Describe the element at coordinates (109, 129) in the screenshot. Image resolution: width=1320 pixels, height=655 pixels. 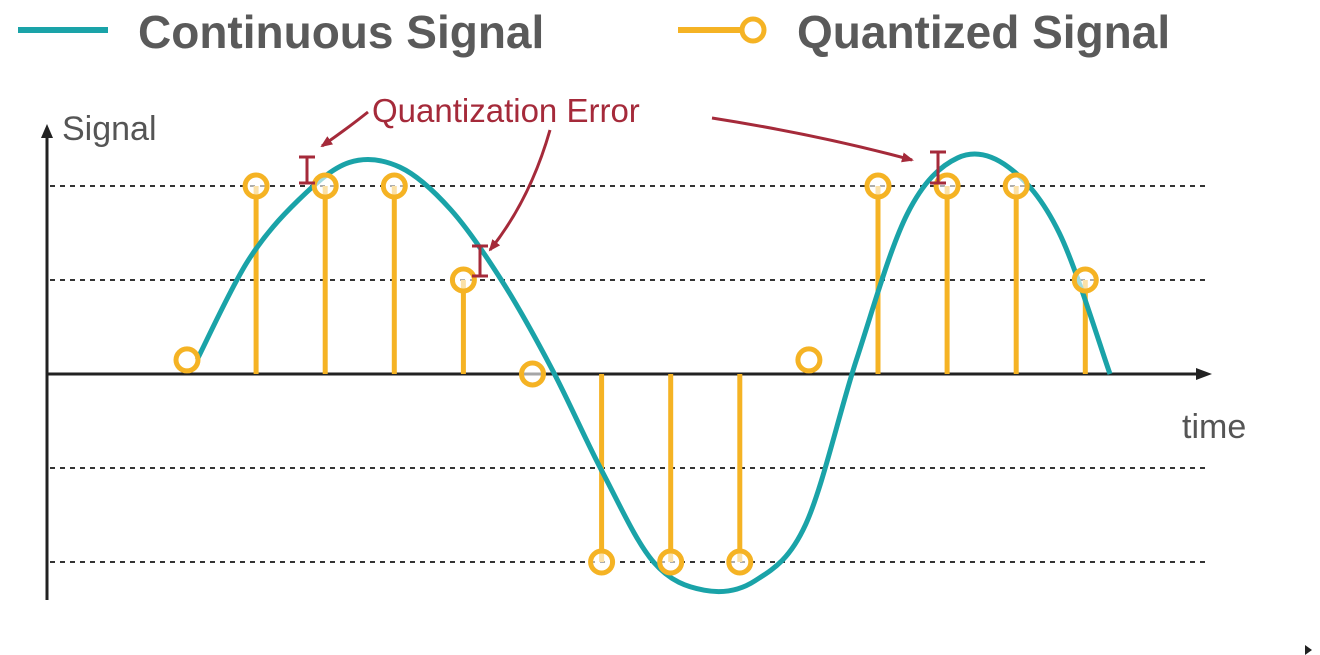
I see `y-axis-label: Signal` at that location.